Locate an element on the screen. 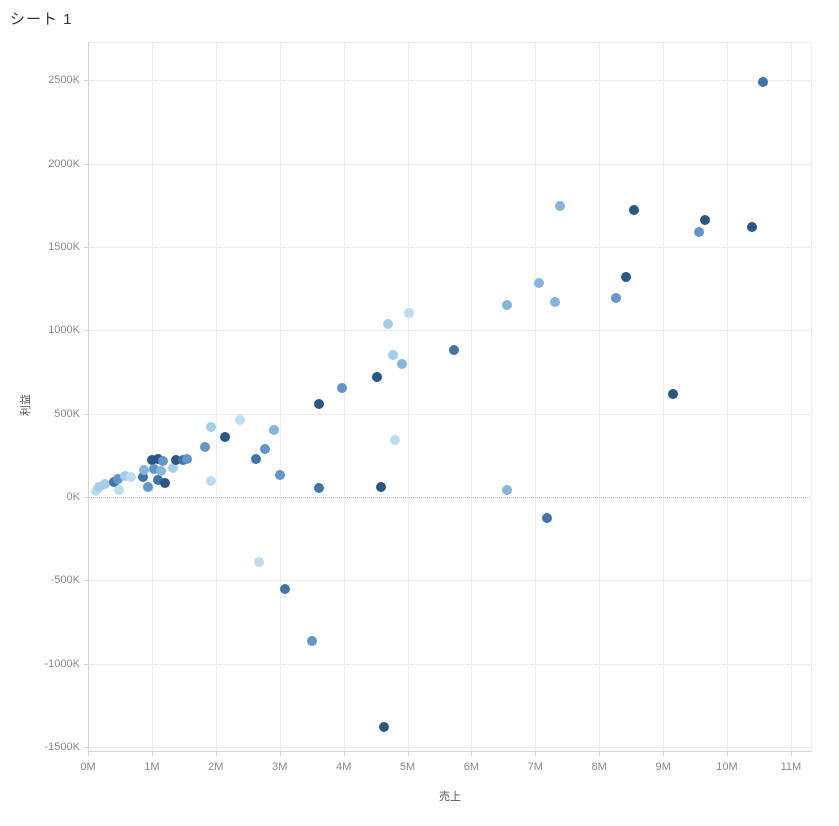 This screenshot has height=826, width=839. x-tick-label: 3M is located at coordinates (280, 767).